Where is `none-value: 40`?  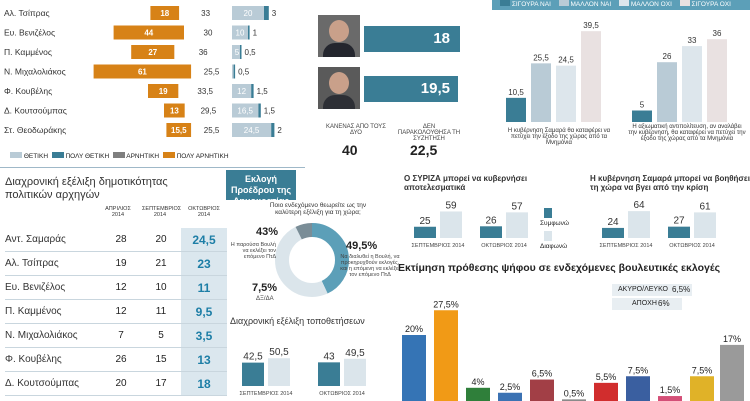
none-value: 40 is located at coordinates (350, 150).